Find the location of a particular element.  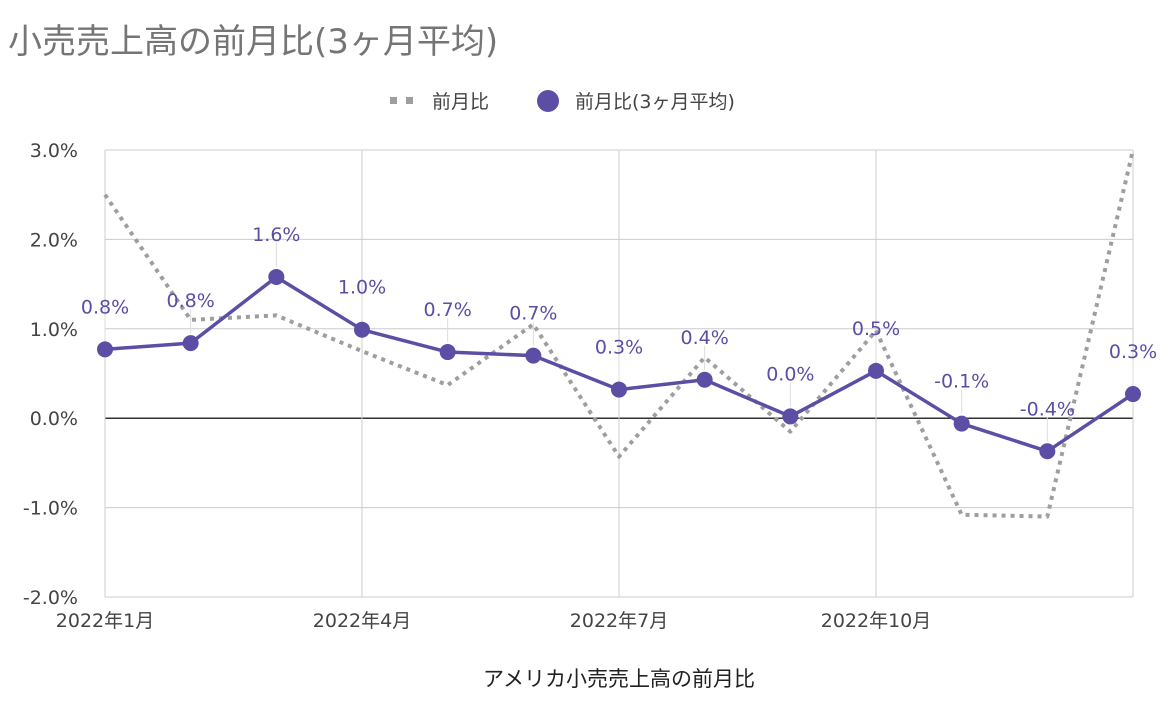

x-axis-ticks: 2022年1月 2022年4月 2022年7月 2022年10月 is located at coordinates (493, 621).